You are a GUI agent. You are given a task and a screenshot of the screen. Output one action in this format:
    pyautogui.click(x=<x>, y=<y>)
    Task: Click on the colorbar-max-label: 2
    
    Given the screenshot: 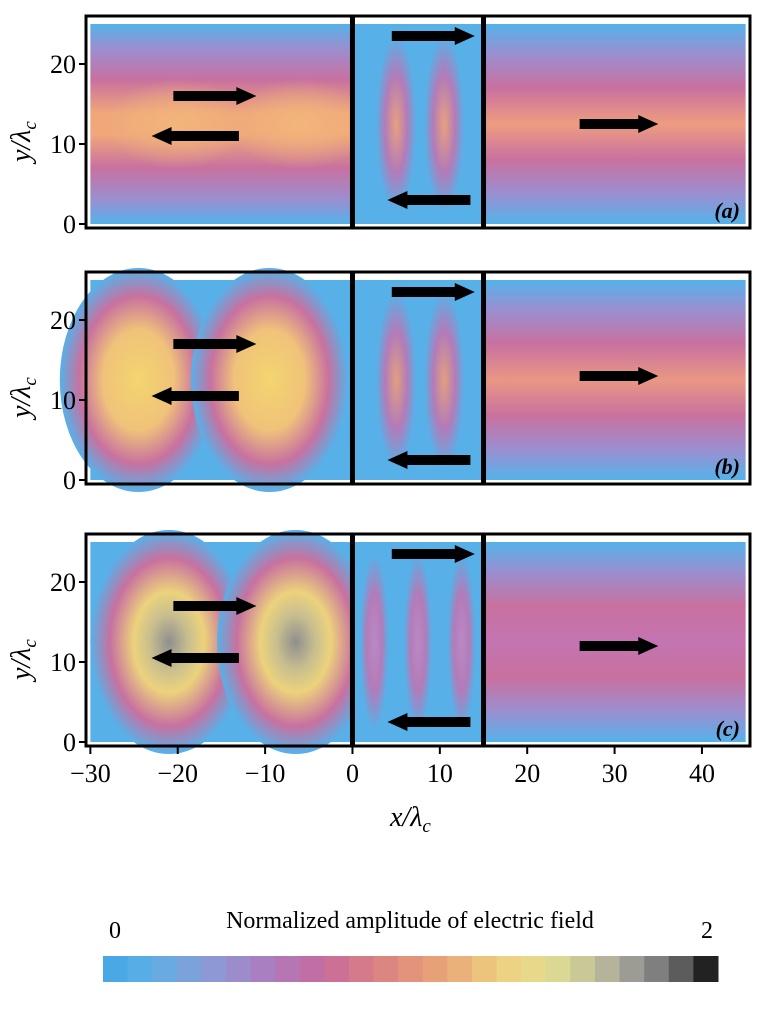 What is the action you would take?
    pyautogui.click(x=707, y=931)
    